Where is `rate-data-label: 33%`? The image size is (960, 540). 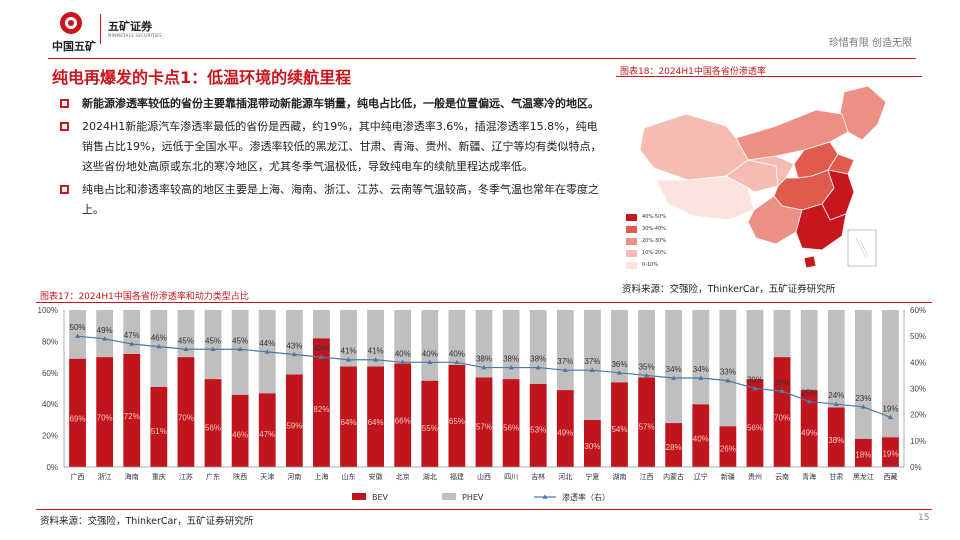
rate-data-label: 33% is located at coordinates (728, 372).